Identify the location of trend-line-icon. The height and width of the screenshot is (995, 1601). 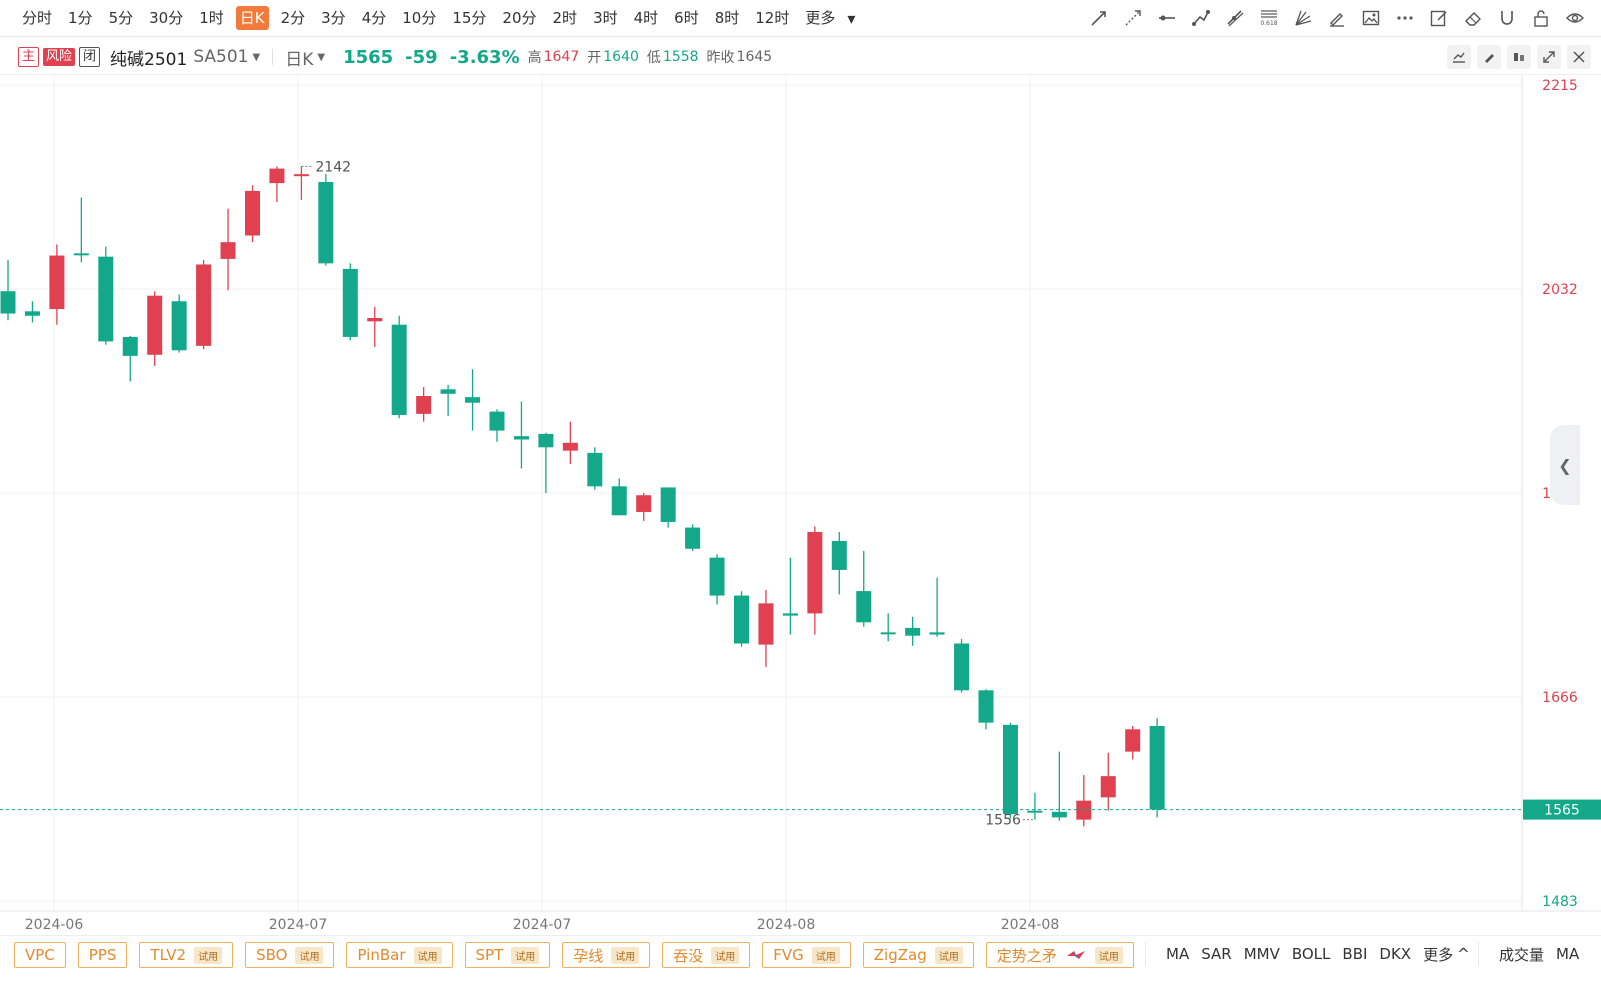
(1099, 18).